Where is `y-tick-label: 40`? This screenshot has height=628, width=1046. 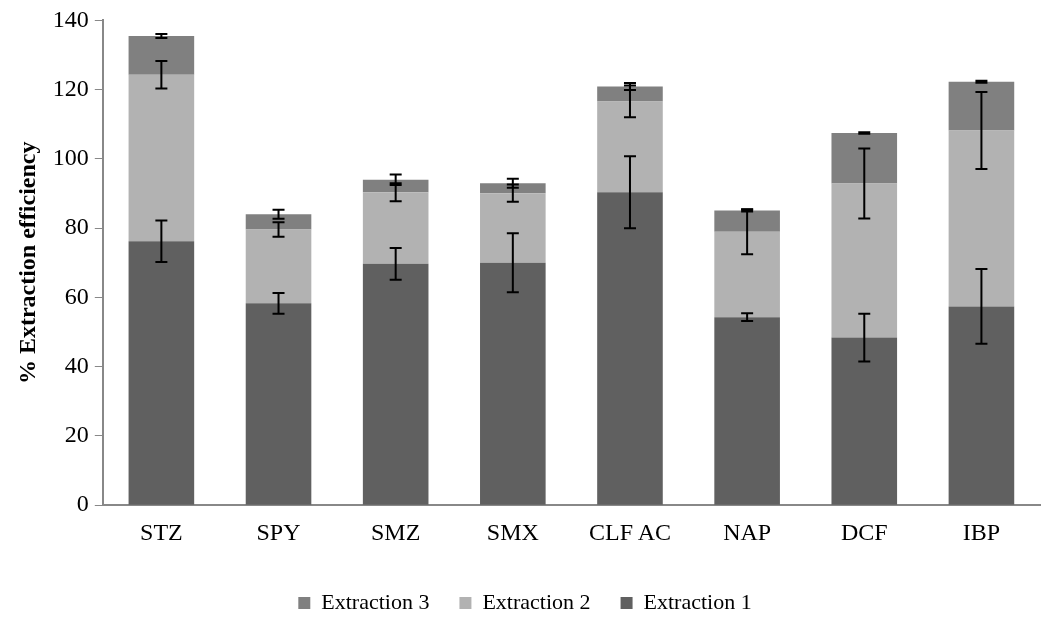
y-tick-label: 40 is located at coordinates (76, 364).